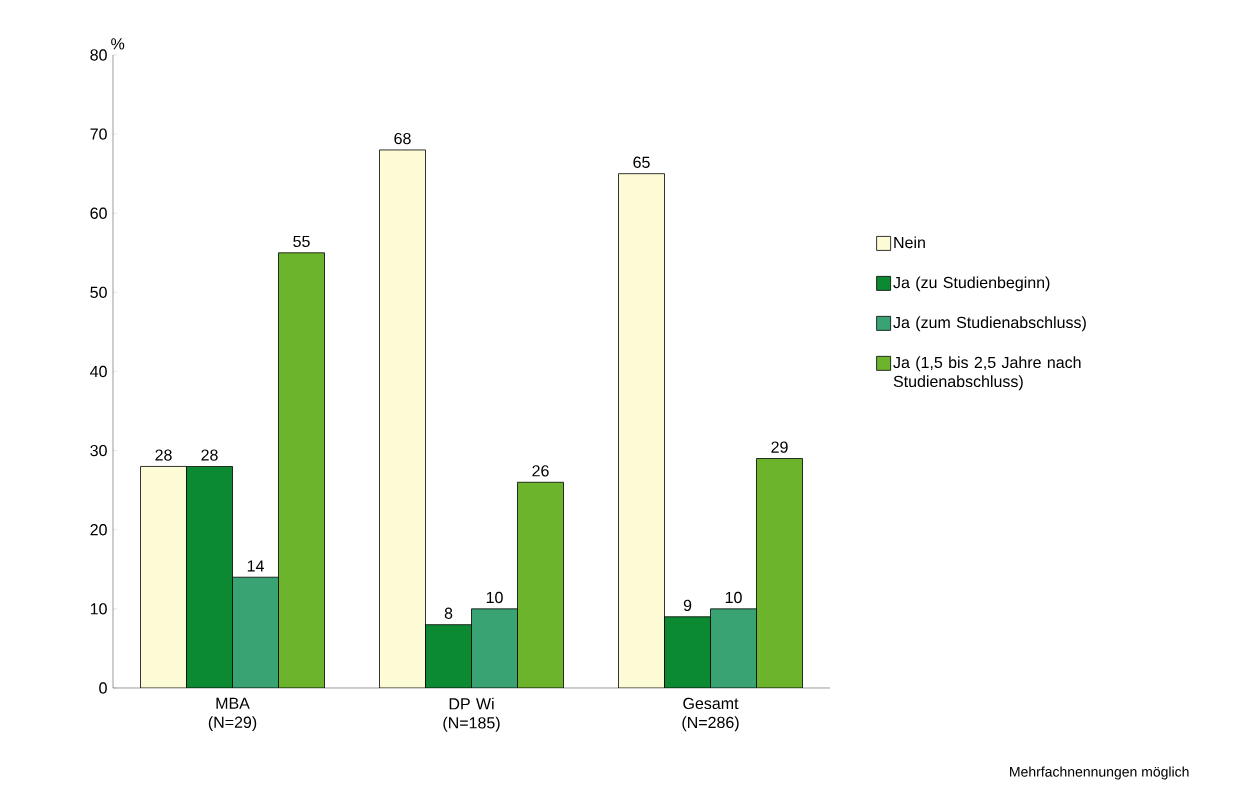 This screenshot has height=801, width=1255. Describe the element at coordinates (971, 284) in the screenshot. I see `legend-label: Ja (zu Studienbeginn)` at that location.